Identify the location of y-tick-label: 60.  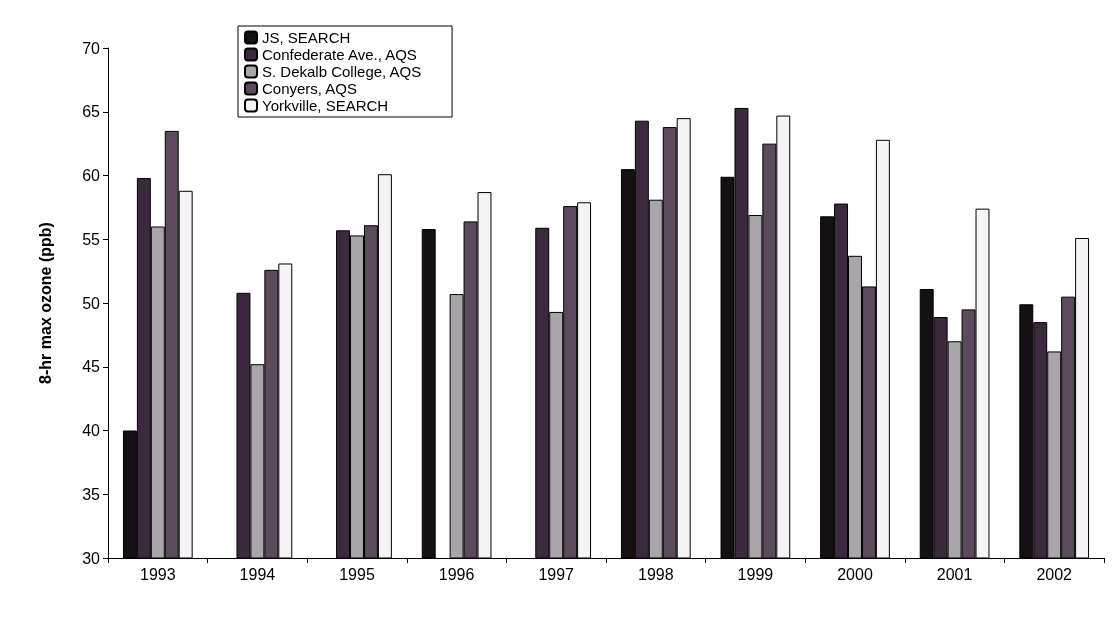
(91, 175).